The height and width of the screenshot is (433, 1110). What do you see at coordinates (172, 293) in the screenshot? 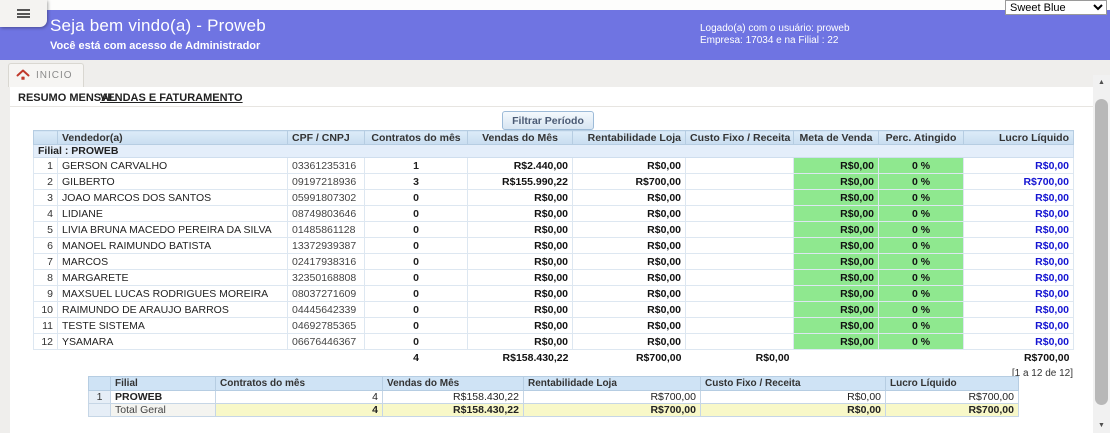
I see `vendor-name: MAXSUEL LUCAS RODRIGUES MOREIRA` at bounding box center [172, 293].